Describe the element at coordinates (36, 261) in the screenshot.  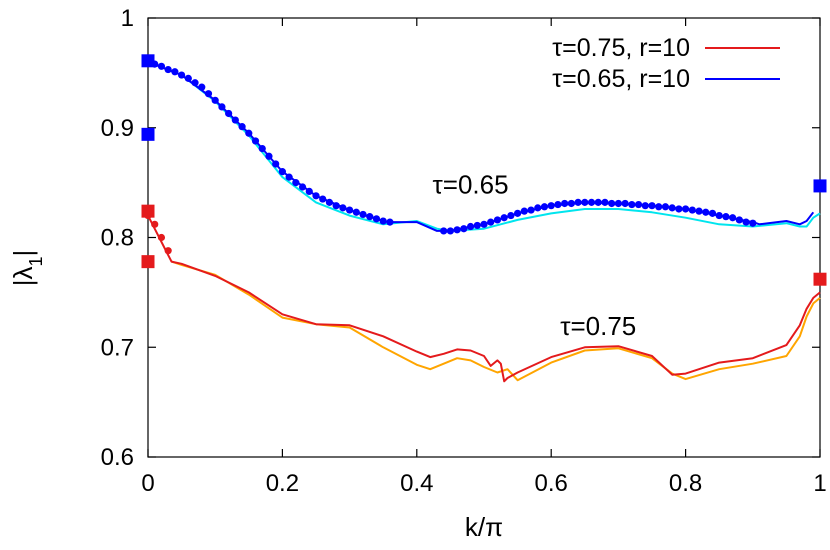
I see `y-axis-label-sub: 1` at that location.